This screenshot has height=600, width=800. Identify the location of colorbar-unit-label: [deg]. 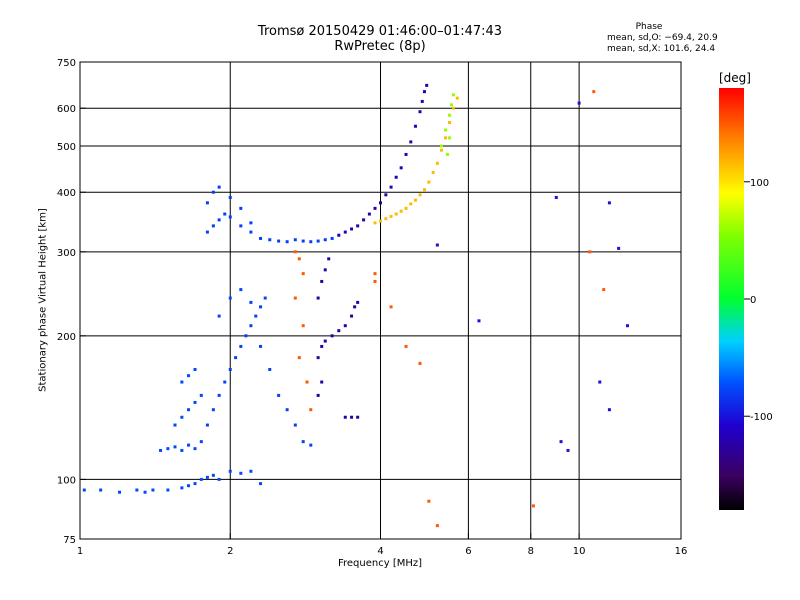
(735, 78).